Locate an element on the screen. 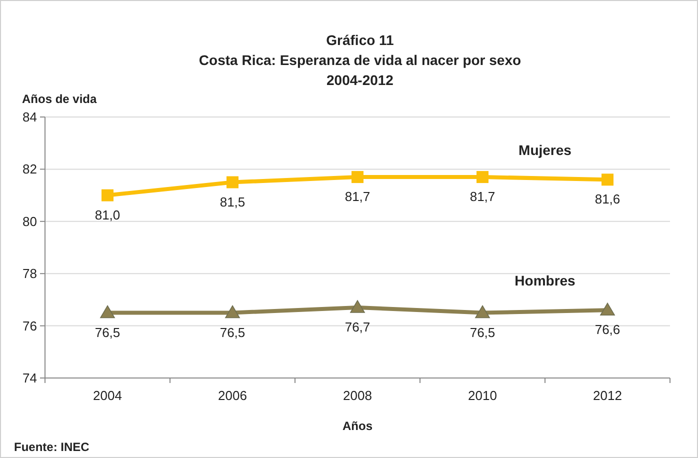 The image size is (698, 458). y-tick-label: 76 is located at coordinates (29, 326).